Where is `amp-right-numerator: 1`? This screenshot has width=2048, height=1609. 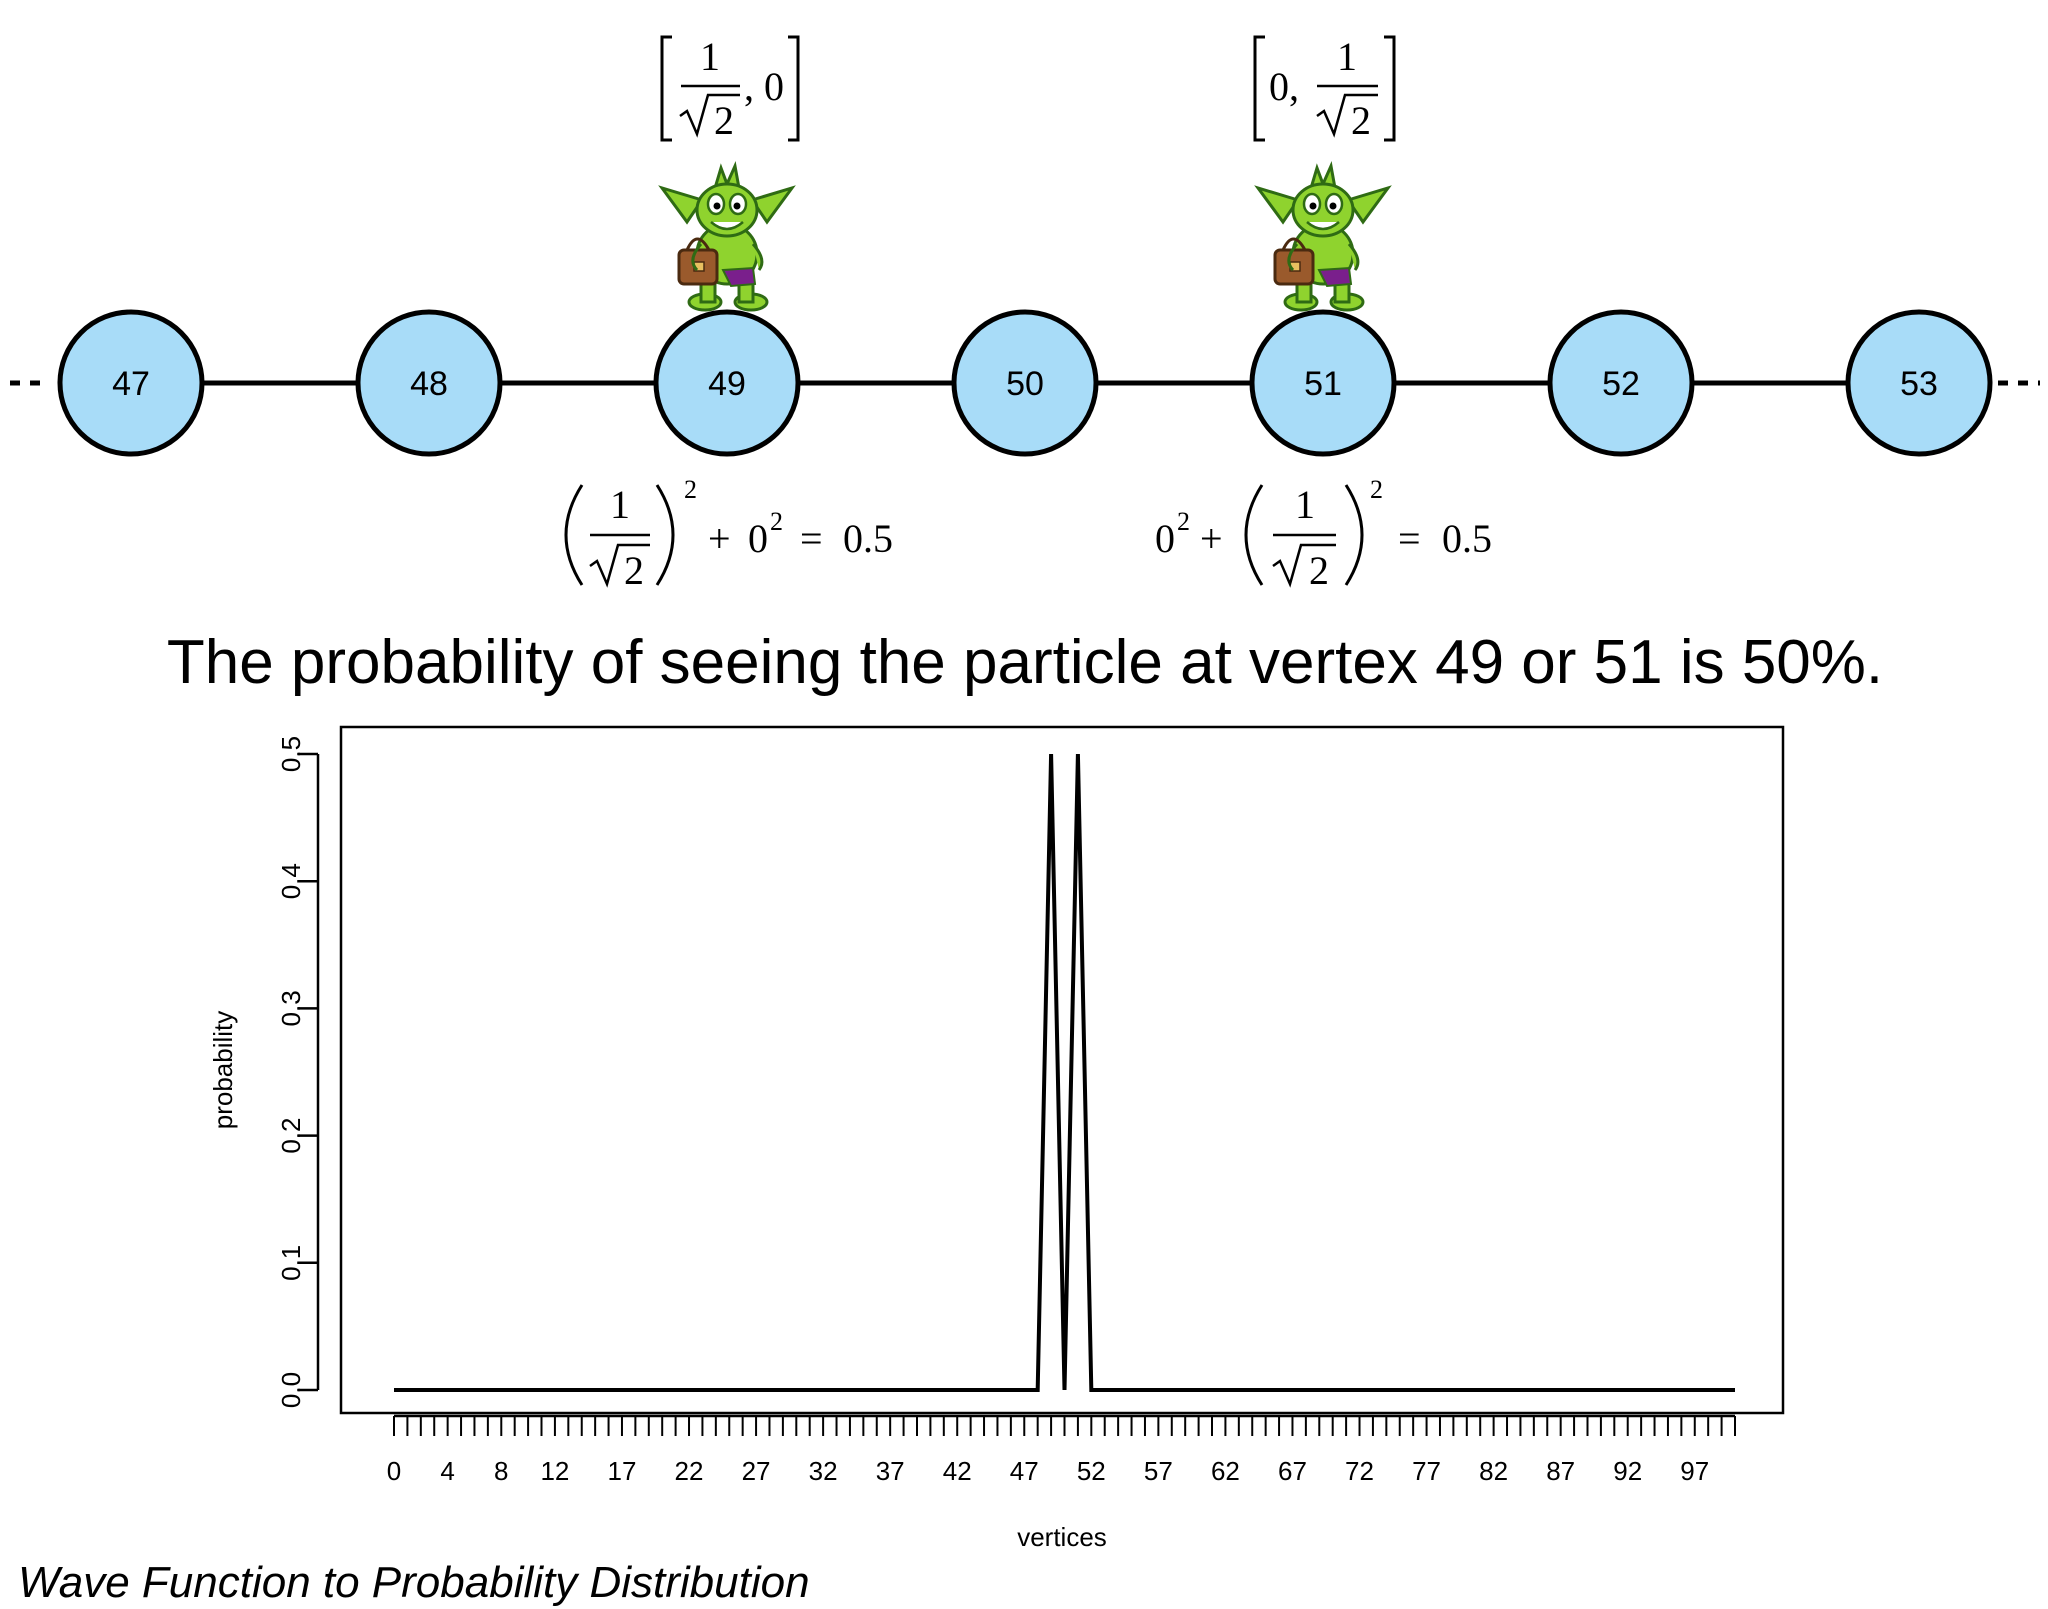
amp-right-numerator: 1 is located at coordinates (1347, 56).